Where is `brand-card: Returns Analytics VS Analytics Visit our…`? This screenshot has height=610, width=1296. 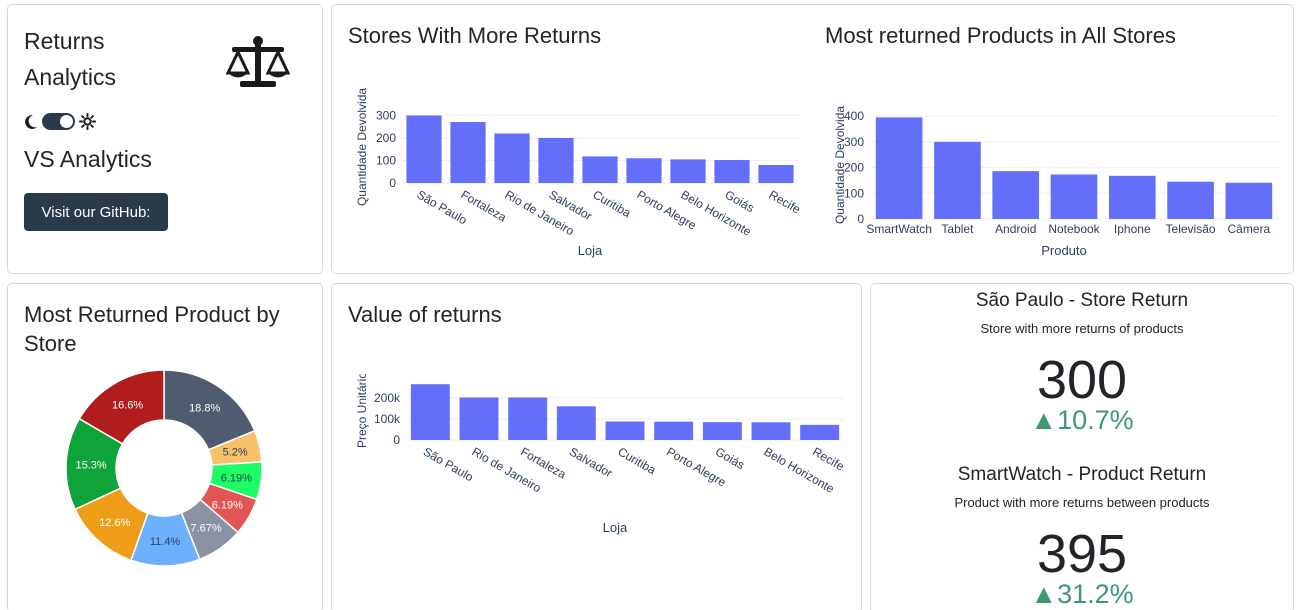 brand-card: Returns Analytics VS Analytics Visit our… is located at coordinates (165, 139).